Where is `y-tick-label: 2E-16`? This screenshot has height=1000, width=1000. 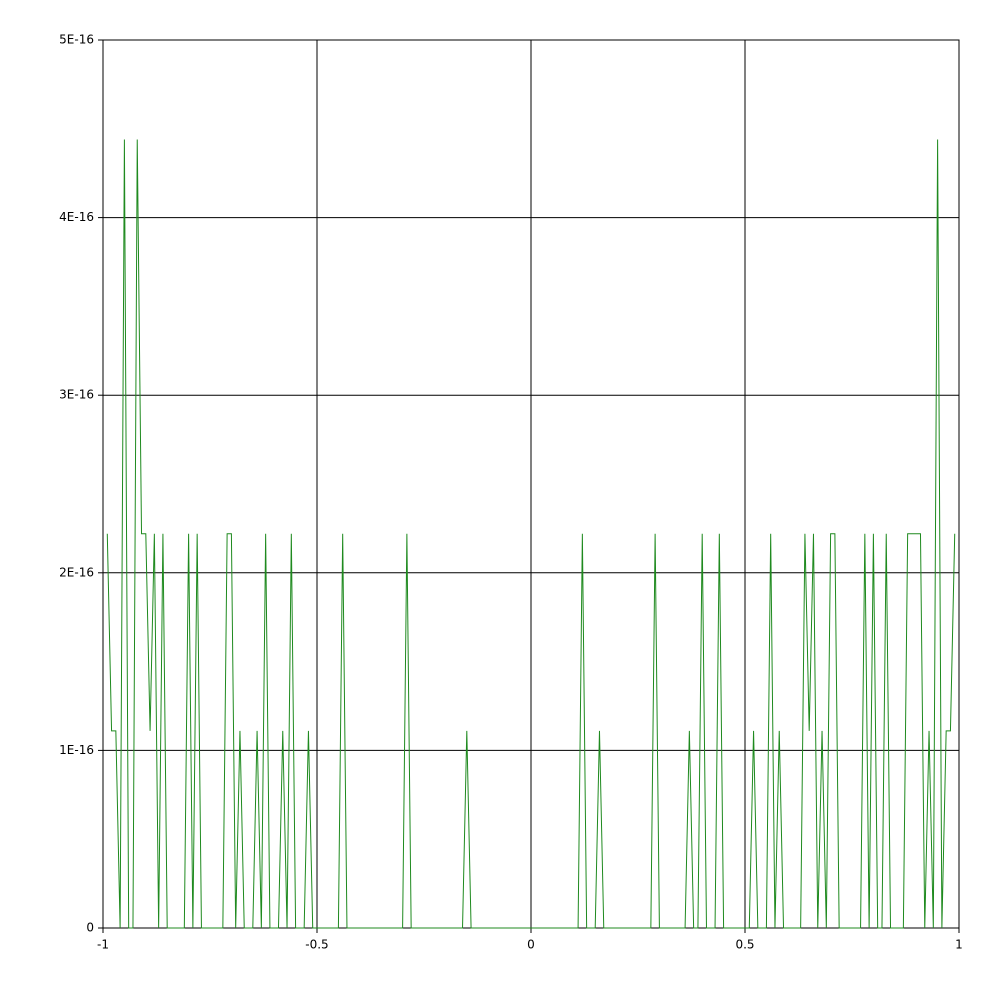 y-tick-label: 2E-16 is located at coordinates (76, 572).